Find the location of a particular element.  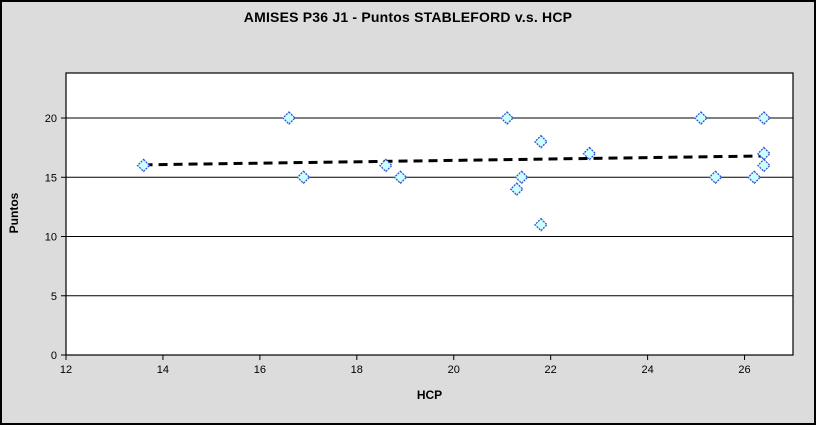

trendline is located at coordinates (453, 160).